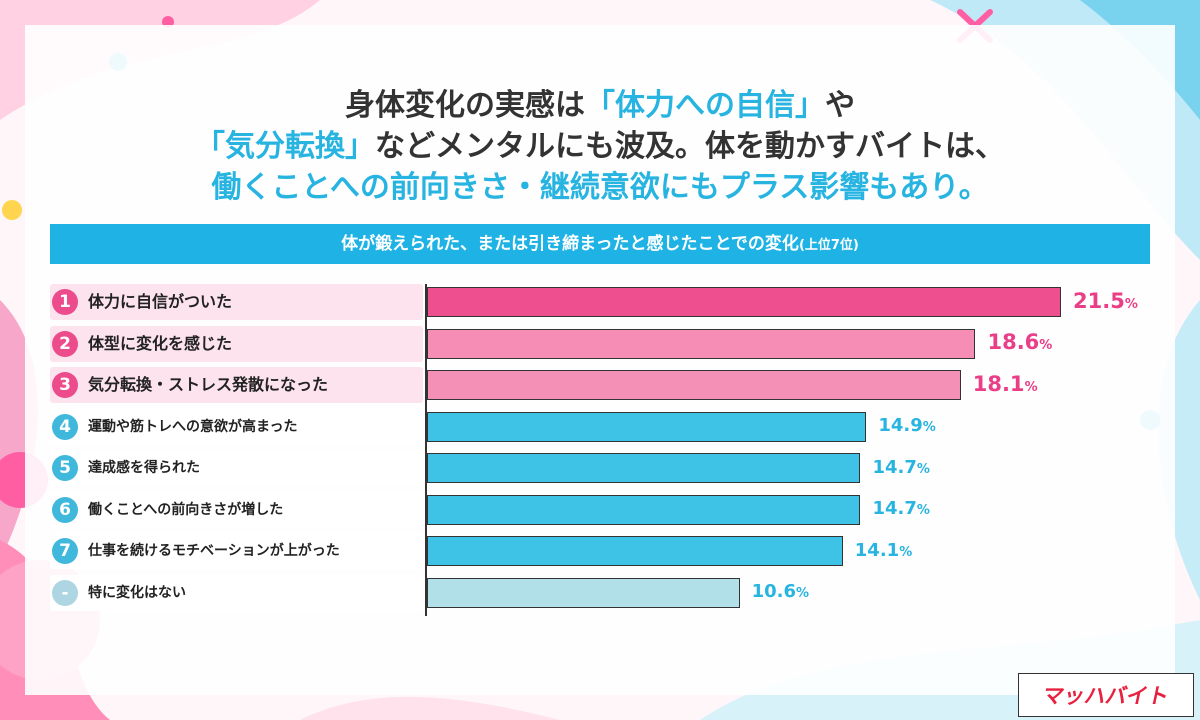 The width and height of the screenshot is (1200, 720). I want to click on svg-text: マッハバイト, so click(1105, 696).